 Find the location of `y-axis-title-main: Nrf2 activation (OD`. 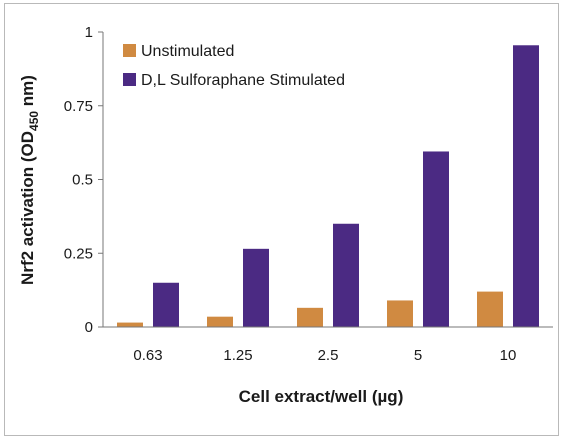

y-axis-title-main: Nrf2 activation (OD is located at coordinates (27, 208).